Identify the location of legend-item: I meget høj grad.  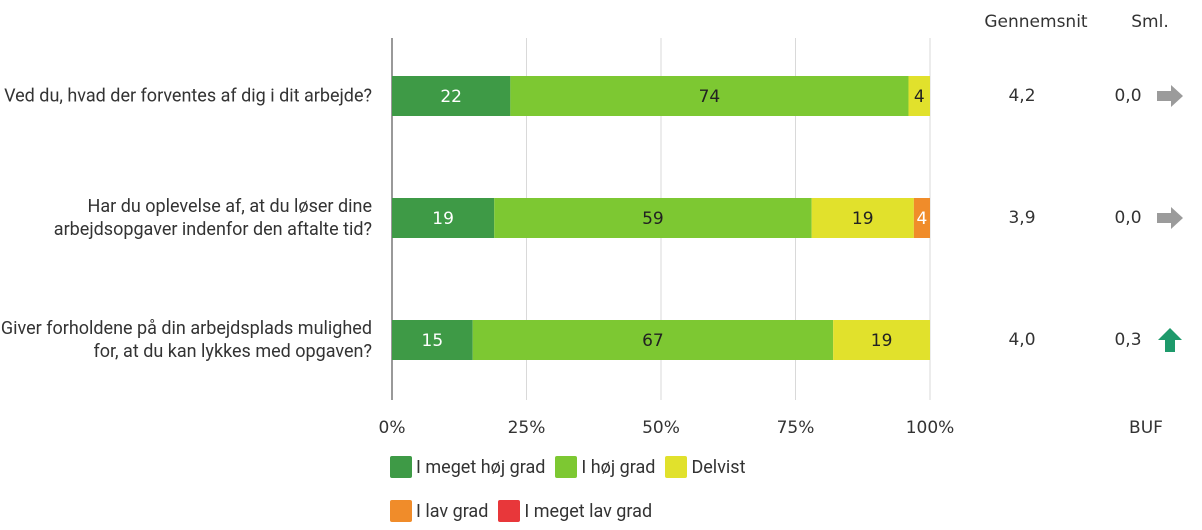
(467, 467).